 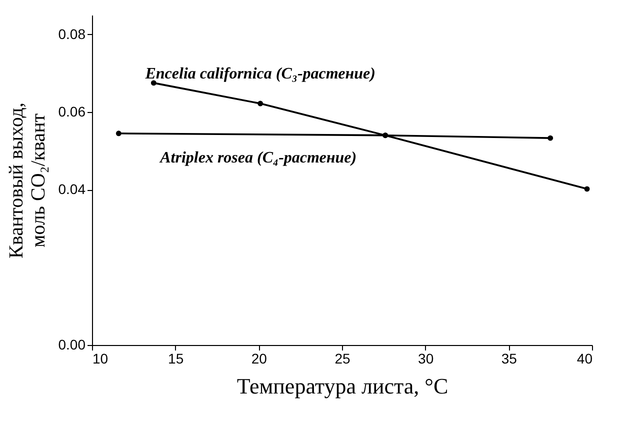 I want to click on text: Квантовый выход,, so click(x=16, y=180).